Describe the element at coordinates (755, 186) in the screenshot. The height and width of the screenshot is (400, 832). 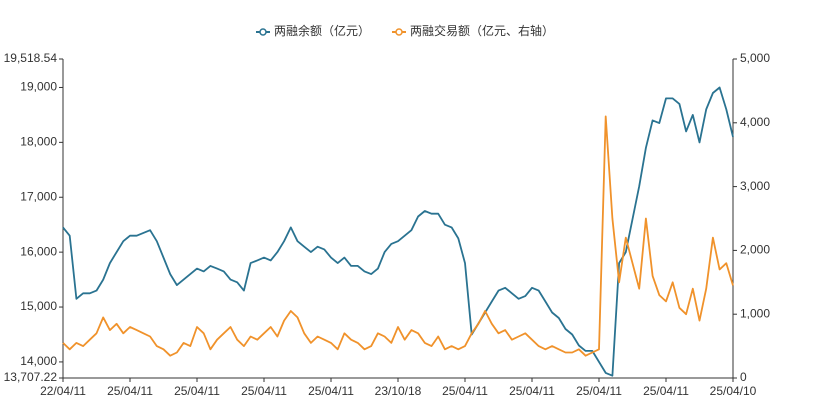
I see `y2-tick-label: 3,000` at that location.